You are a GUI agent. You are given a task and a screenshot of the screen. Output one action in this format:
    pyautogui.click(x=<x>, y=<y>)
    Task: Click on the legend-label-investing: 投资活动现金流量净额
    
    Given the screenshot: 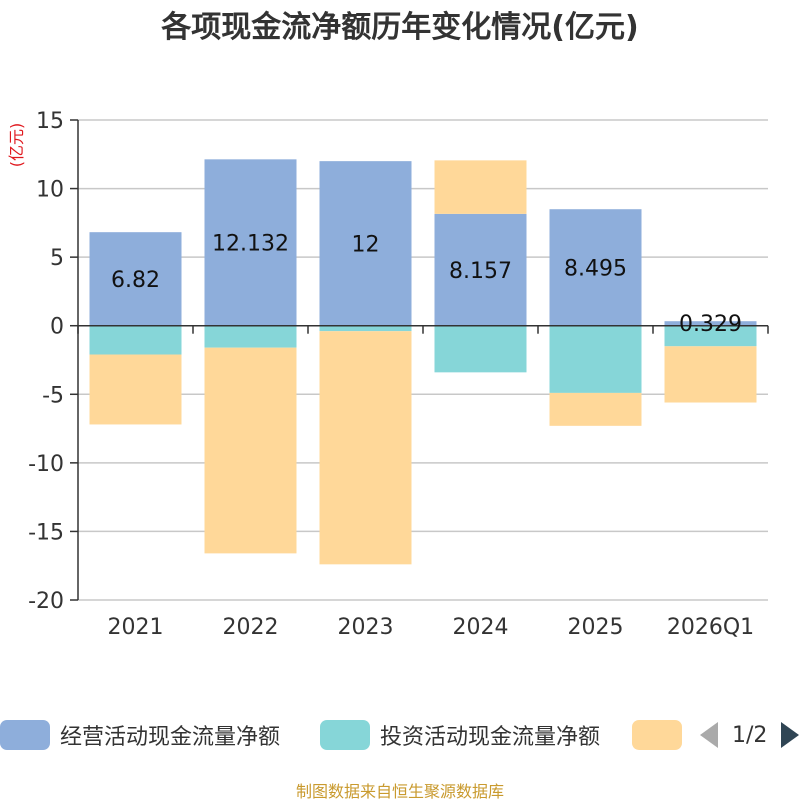 What is the action you would take?
    pyautogui.click(x=490, y=737)
    